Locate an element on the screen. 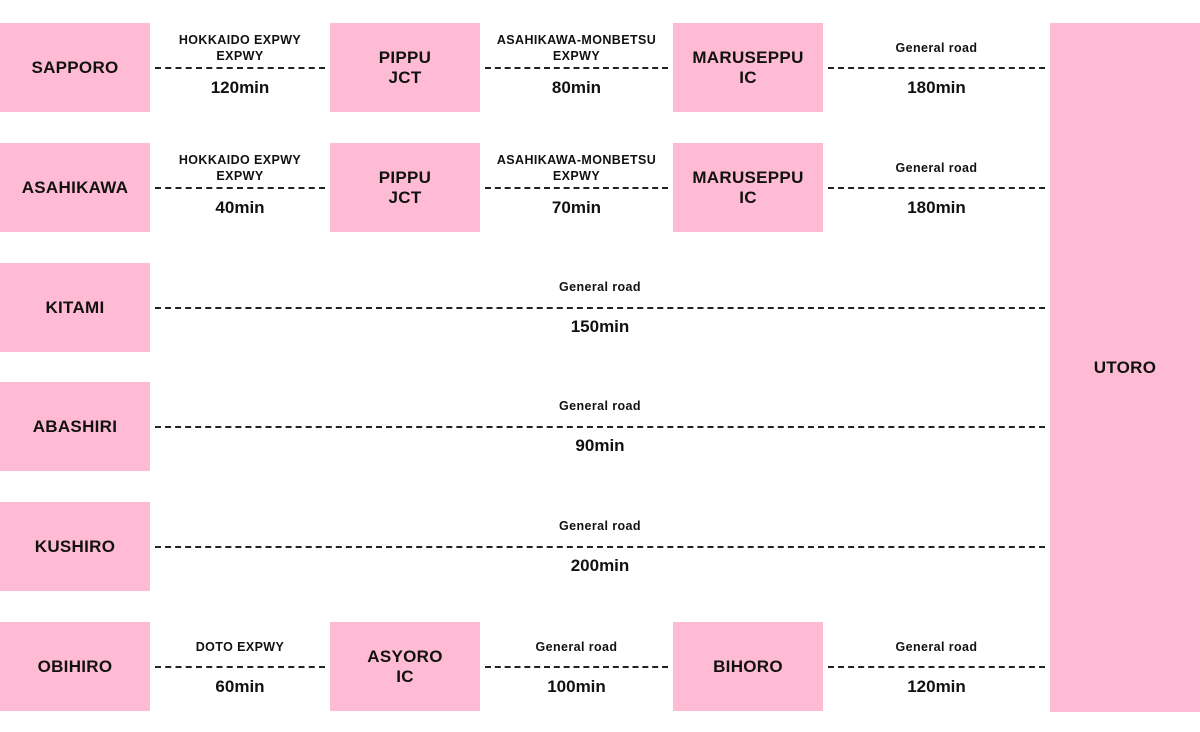 Image resolution: width=1200 pixels, height=732 pixels. destination-label: UTORO is located at coordinates (1125, 367).